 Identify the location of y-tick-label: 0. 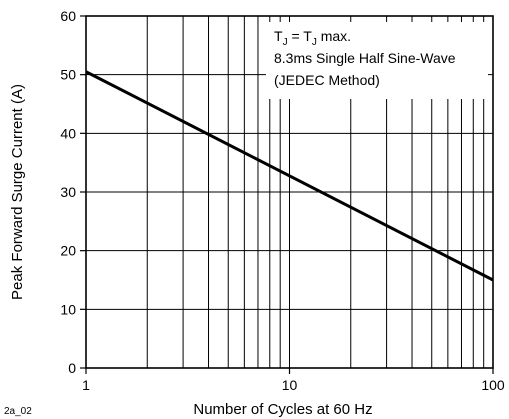
(72, 368).